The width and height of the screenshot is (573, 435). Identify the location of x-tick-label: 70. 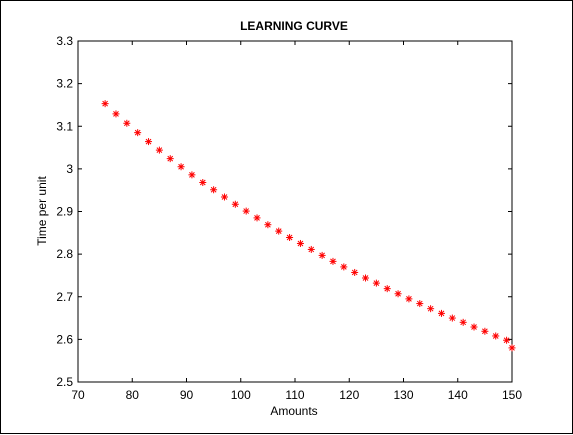
(78, 395).